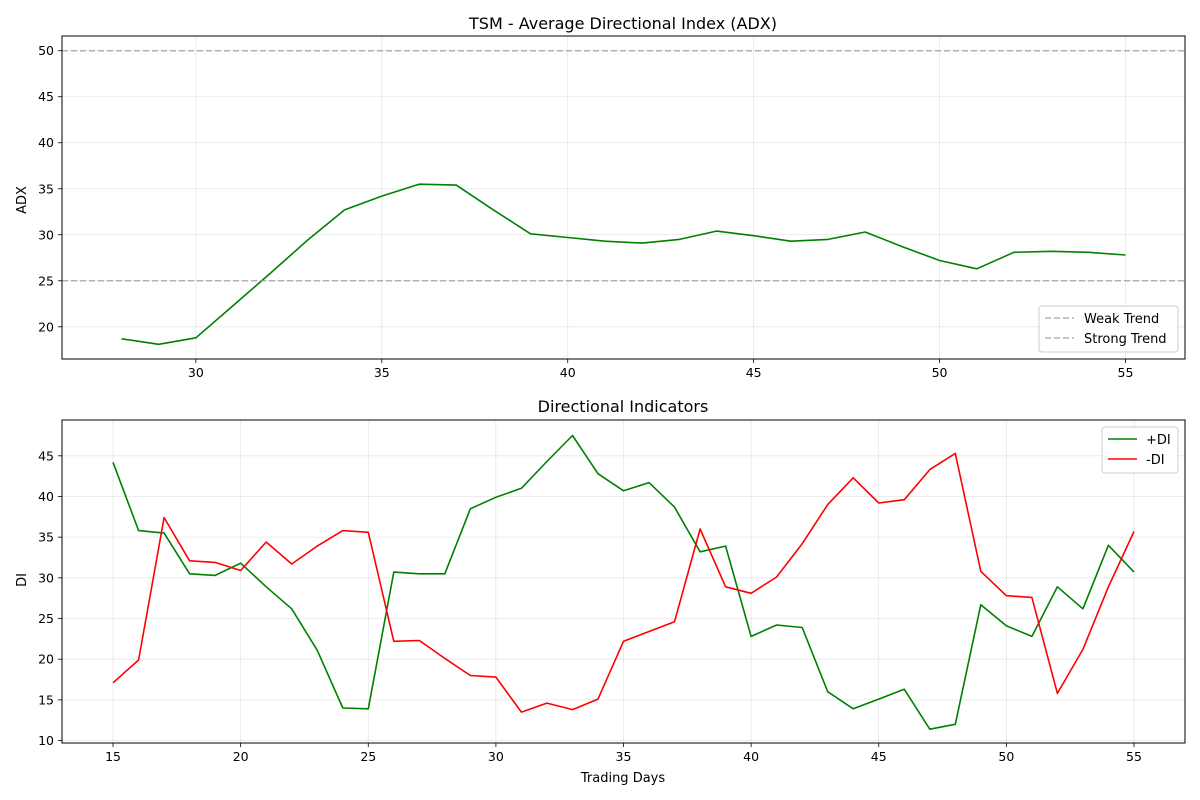 This screenshot has height=800, width=1200. Describe the element at coordinates (751, 756) in the screenshot. I see `di-x-tick-label: 40` at that location.